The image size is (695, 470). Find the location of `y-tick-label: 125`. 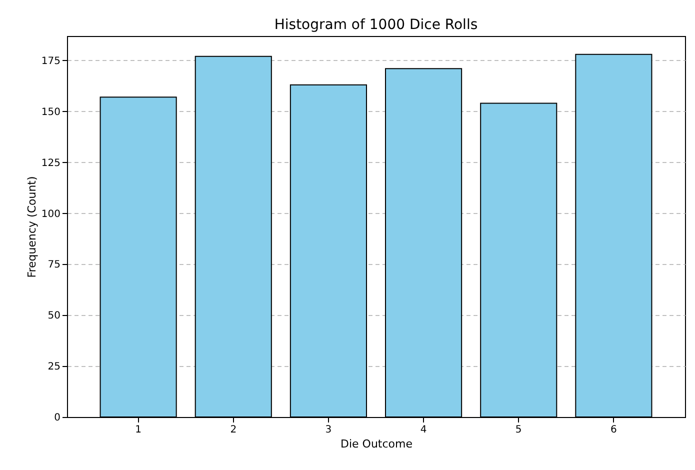

y-tick-label: 125 is located at coordinates (50, 163).